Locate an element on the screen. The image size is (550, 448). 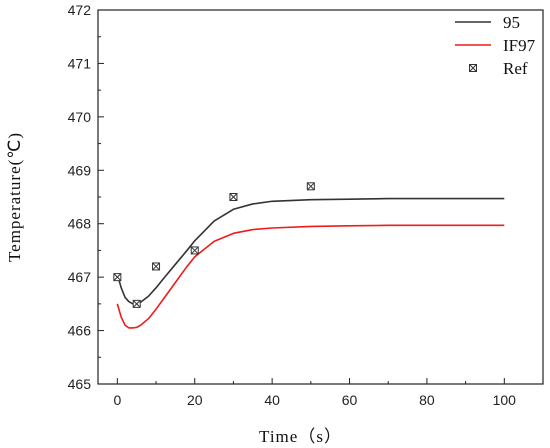
y-tick-label: 468 is located at coordinates (80, 224).